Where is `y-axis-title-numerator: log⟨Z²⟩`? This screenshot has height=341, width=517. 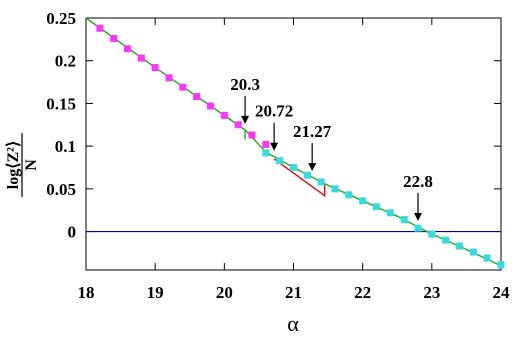 y-axis-title-numerator: log⟨Z²⟩ is located at coordinates (13, 165).